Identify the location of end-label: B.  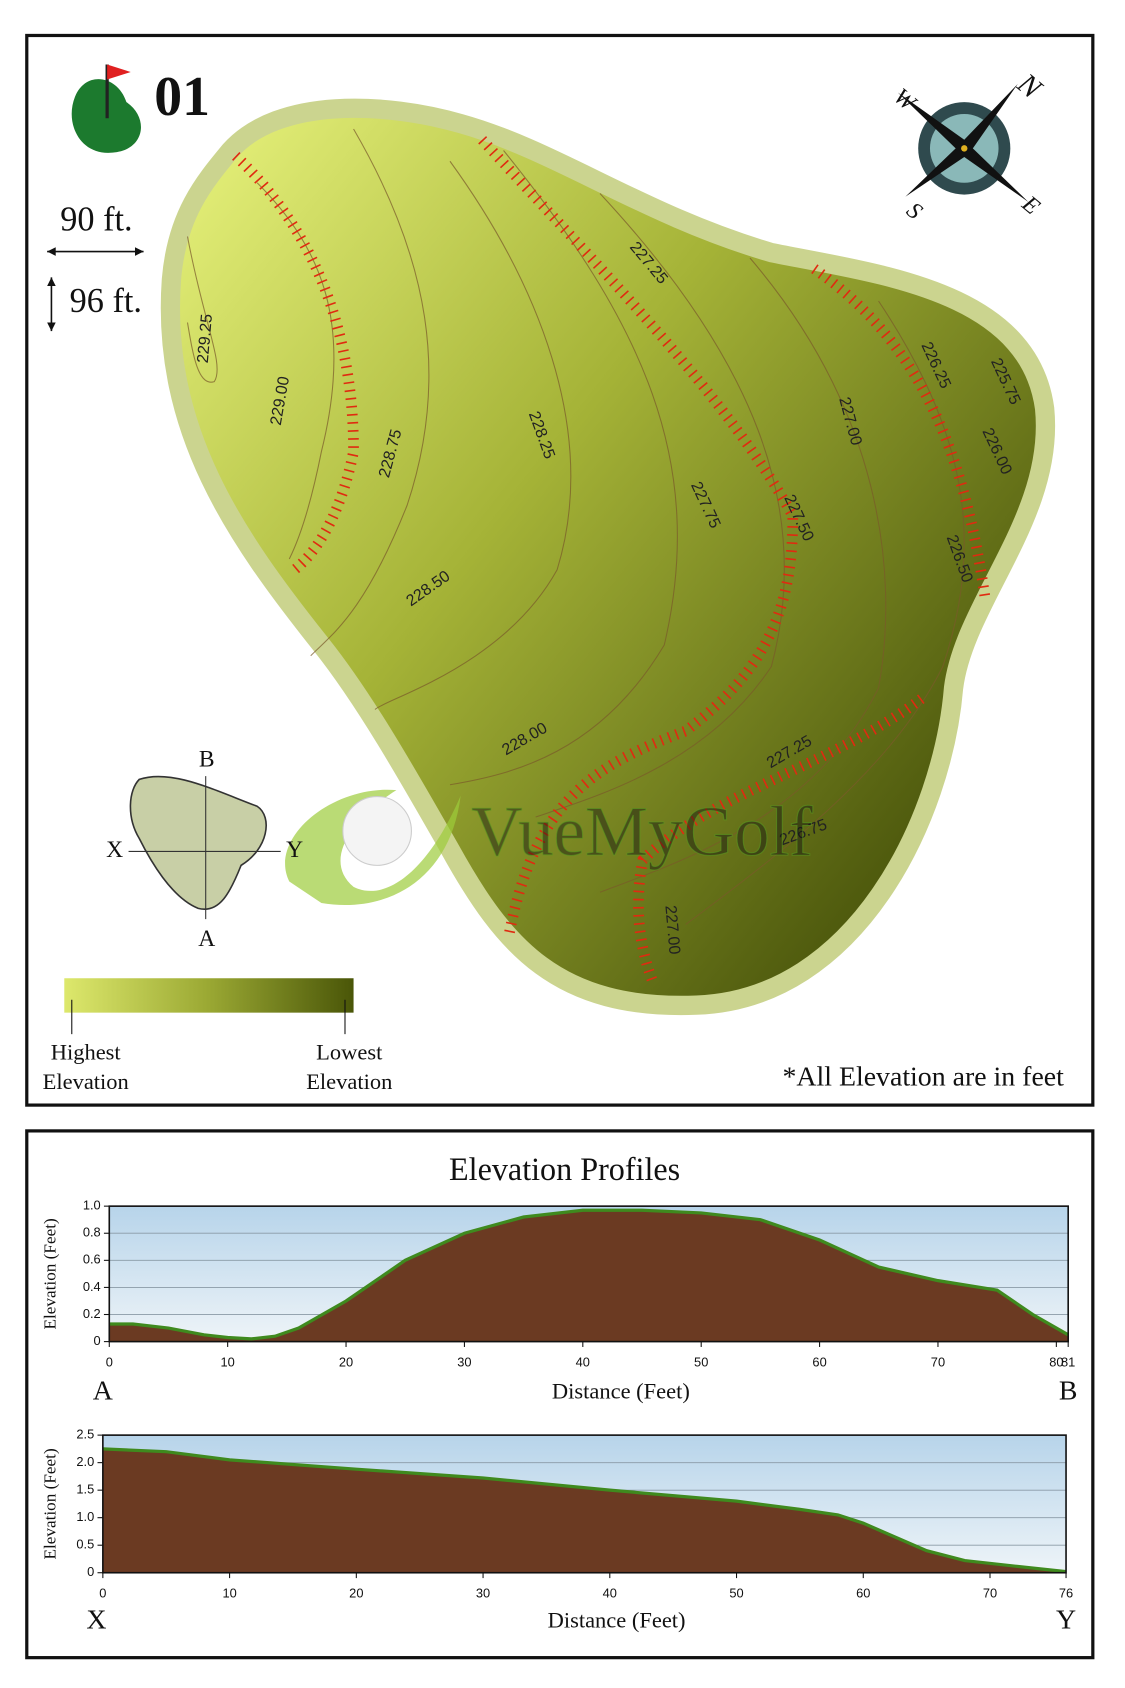
(1068, 1391).